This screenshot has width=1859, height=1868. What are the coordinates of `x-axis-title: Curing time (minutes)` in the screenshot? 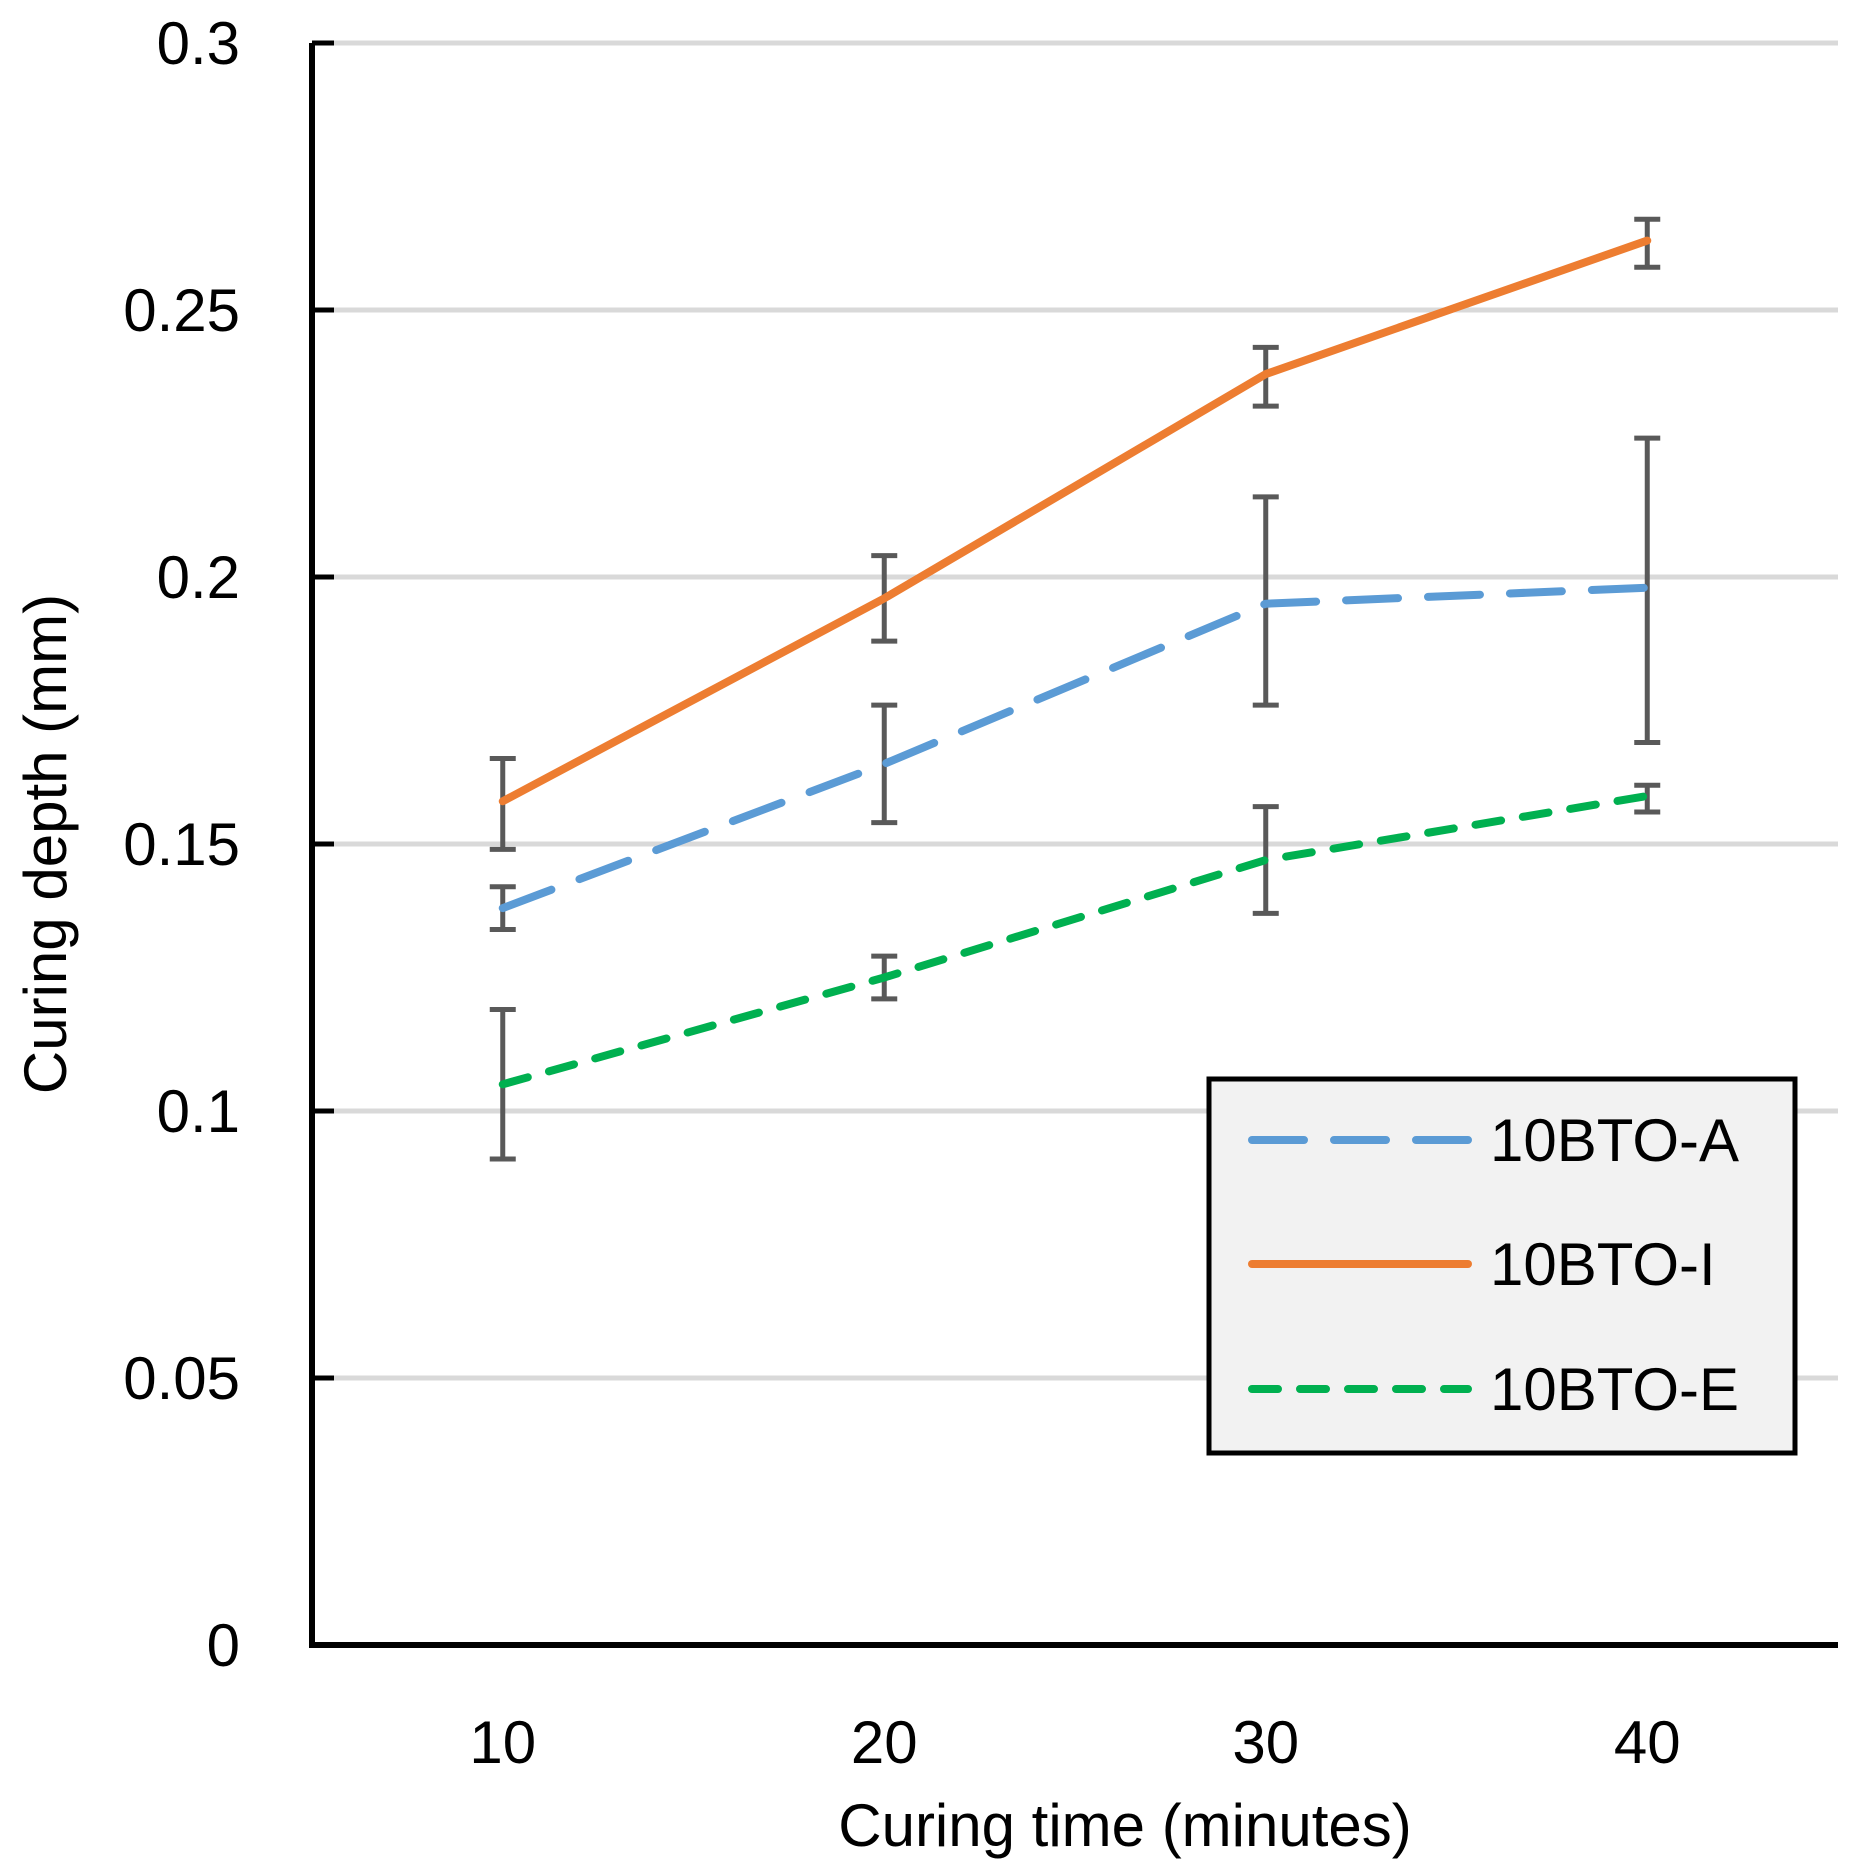 It's located at (1125, 1825).